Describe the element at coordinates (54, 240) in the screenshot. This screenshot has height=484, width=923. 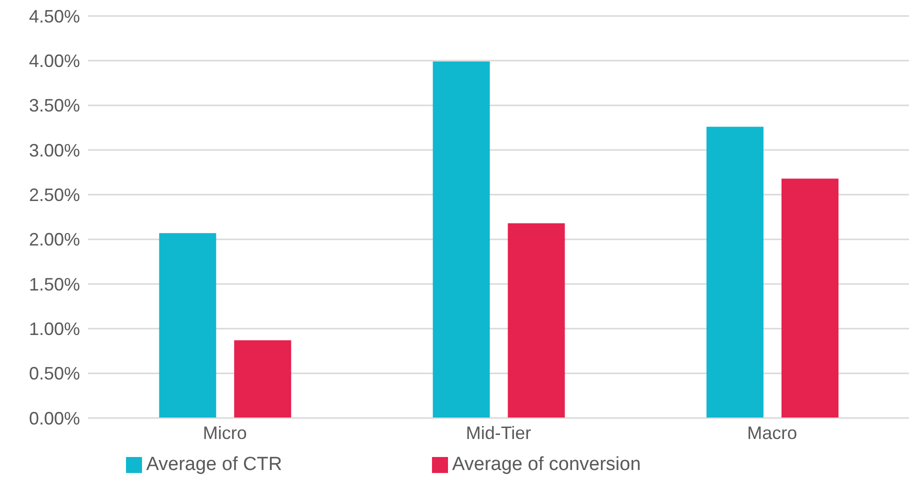
I see `y-tick-label: 2.00%` at that location.